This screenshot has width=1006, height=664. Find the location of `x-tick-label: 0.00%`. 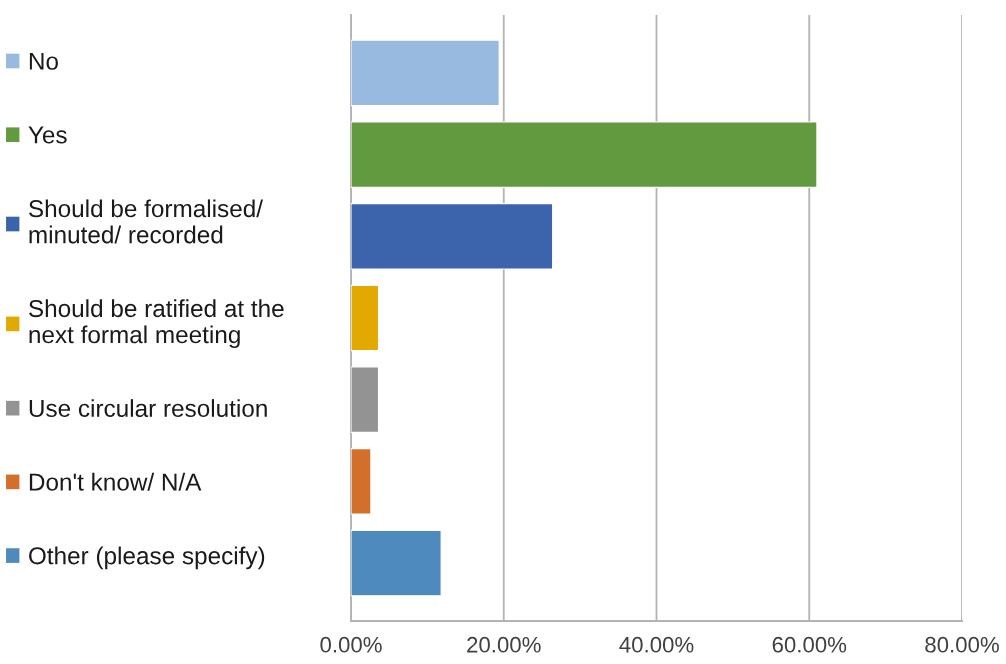

x-tick-label: 0.00% is located at coordinates (351, 644).